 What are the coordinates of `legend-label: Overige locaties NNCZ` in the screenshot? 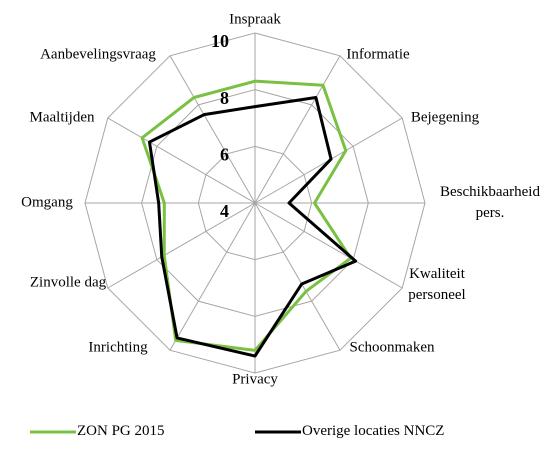 It's located at (373, 431).